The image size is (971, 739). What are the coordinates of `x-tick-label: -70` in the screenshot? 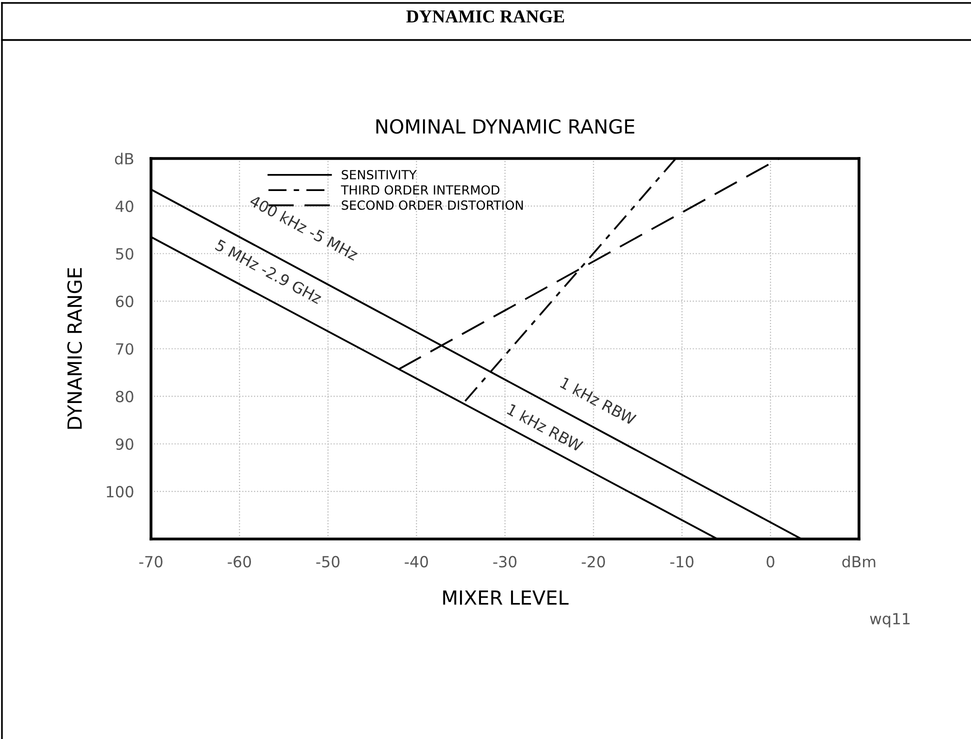 It's located at (150, 562).